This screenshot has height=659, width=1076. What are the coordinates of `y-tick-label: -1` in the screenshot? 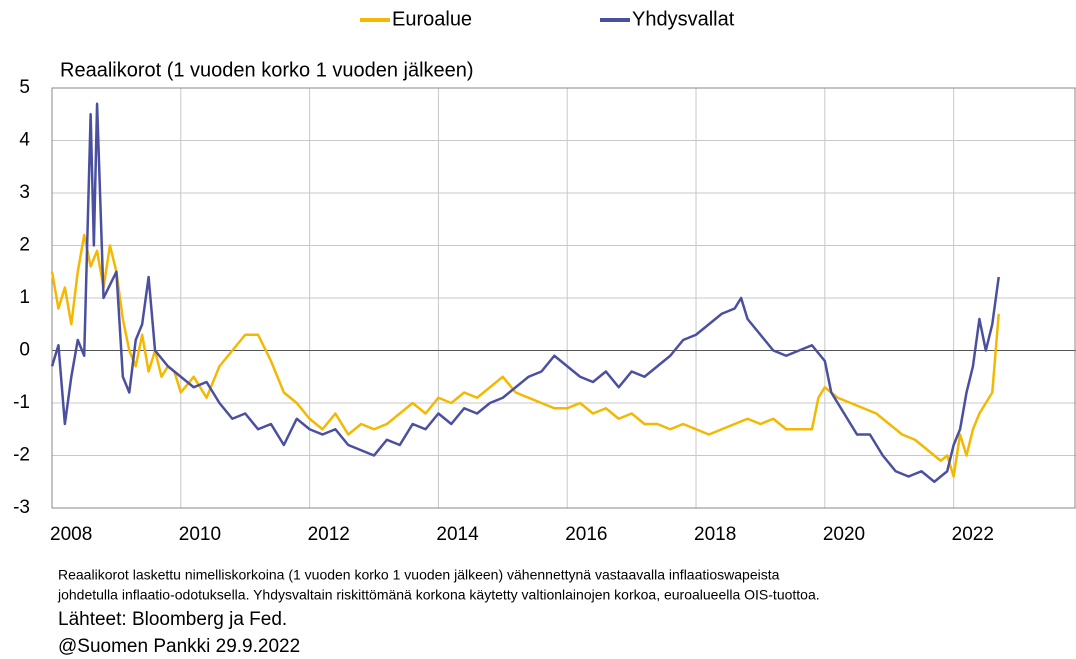 It's located at (21, 402).